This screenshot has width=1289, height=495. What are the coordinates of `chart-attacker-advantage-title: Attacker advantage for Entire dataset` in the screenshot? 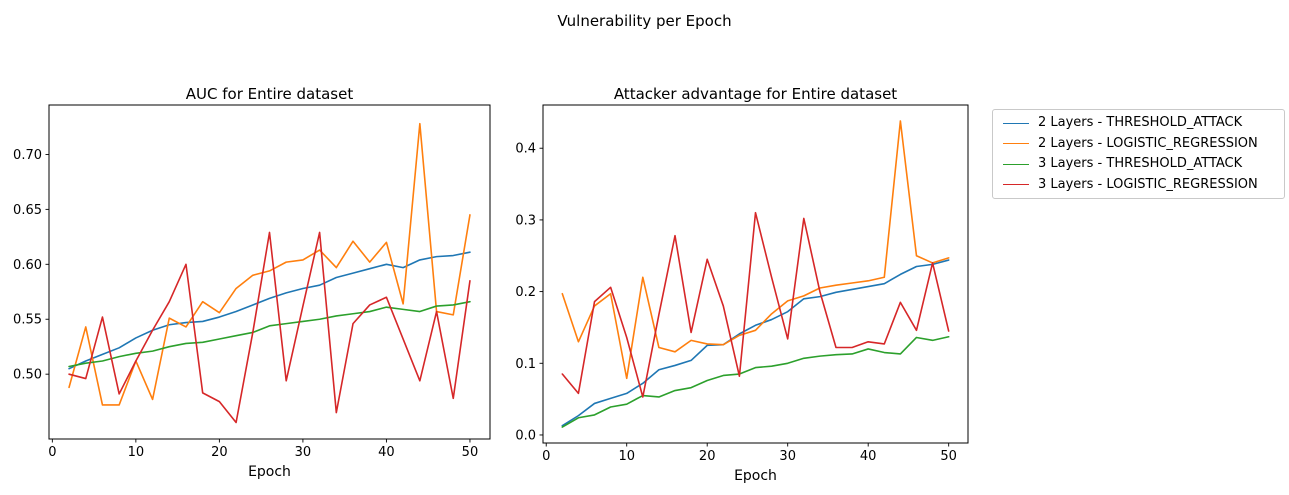 It's located at (755, 94).